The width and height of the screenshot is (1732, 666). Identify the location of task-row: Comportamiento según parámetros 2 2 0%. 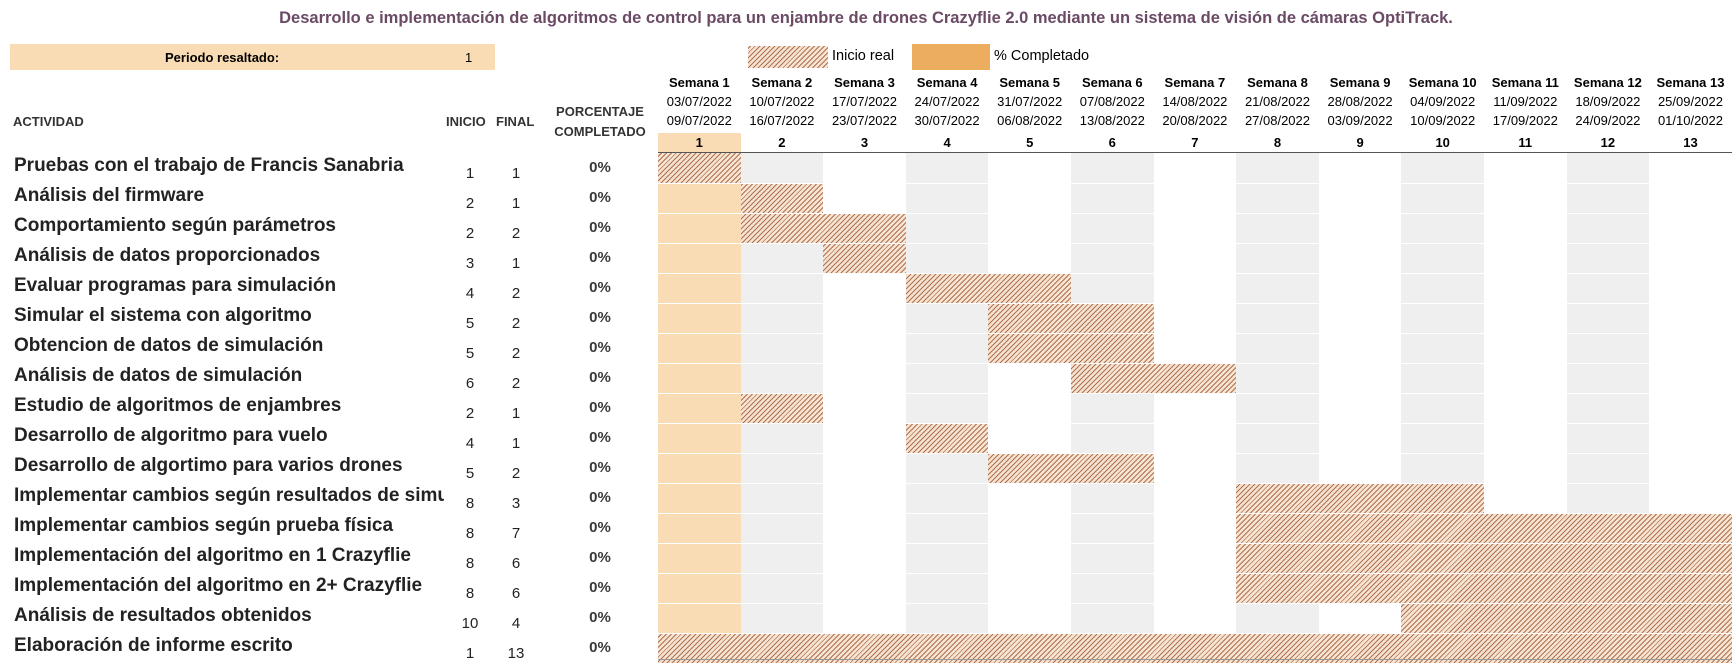
(866, 228).